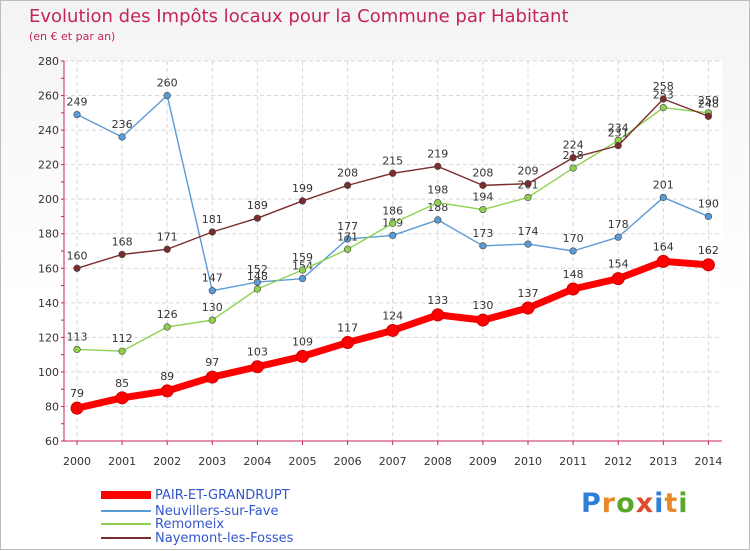 Image resolution: width=750 pixels, height=551 pixels. I want to click on data-label-remomeix: 126, so click(167, 314).